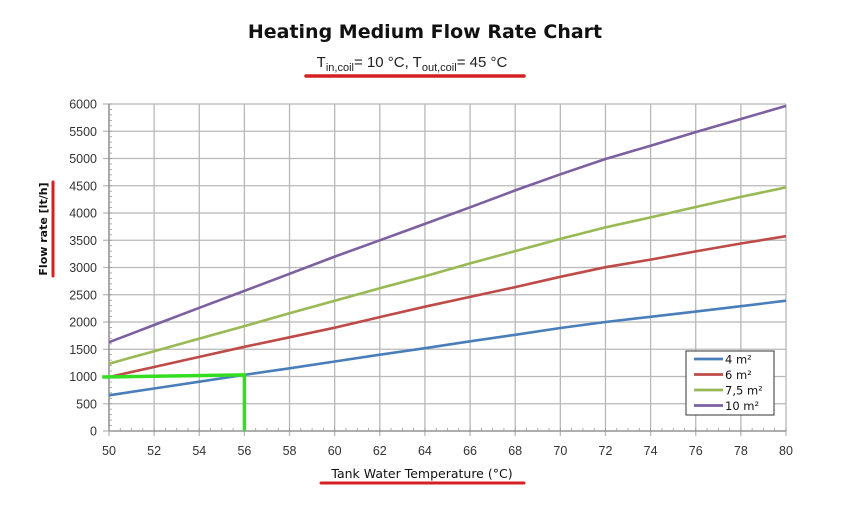 The height and width of the screenshot is (511, 851). I want to click on legend-label: 6 m², so click(738, 375).